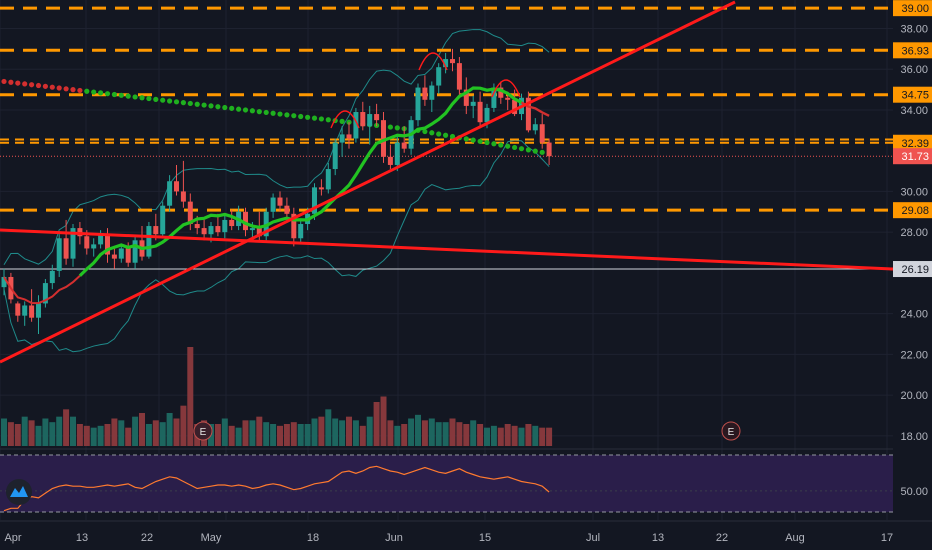 The height and width of the screenshot is (550, 932). Describe the element at coordinates (912, 142) in the screenshot. I see `level-tag` at that location.